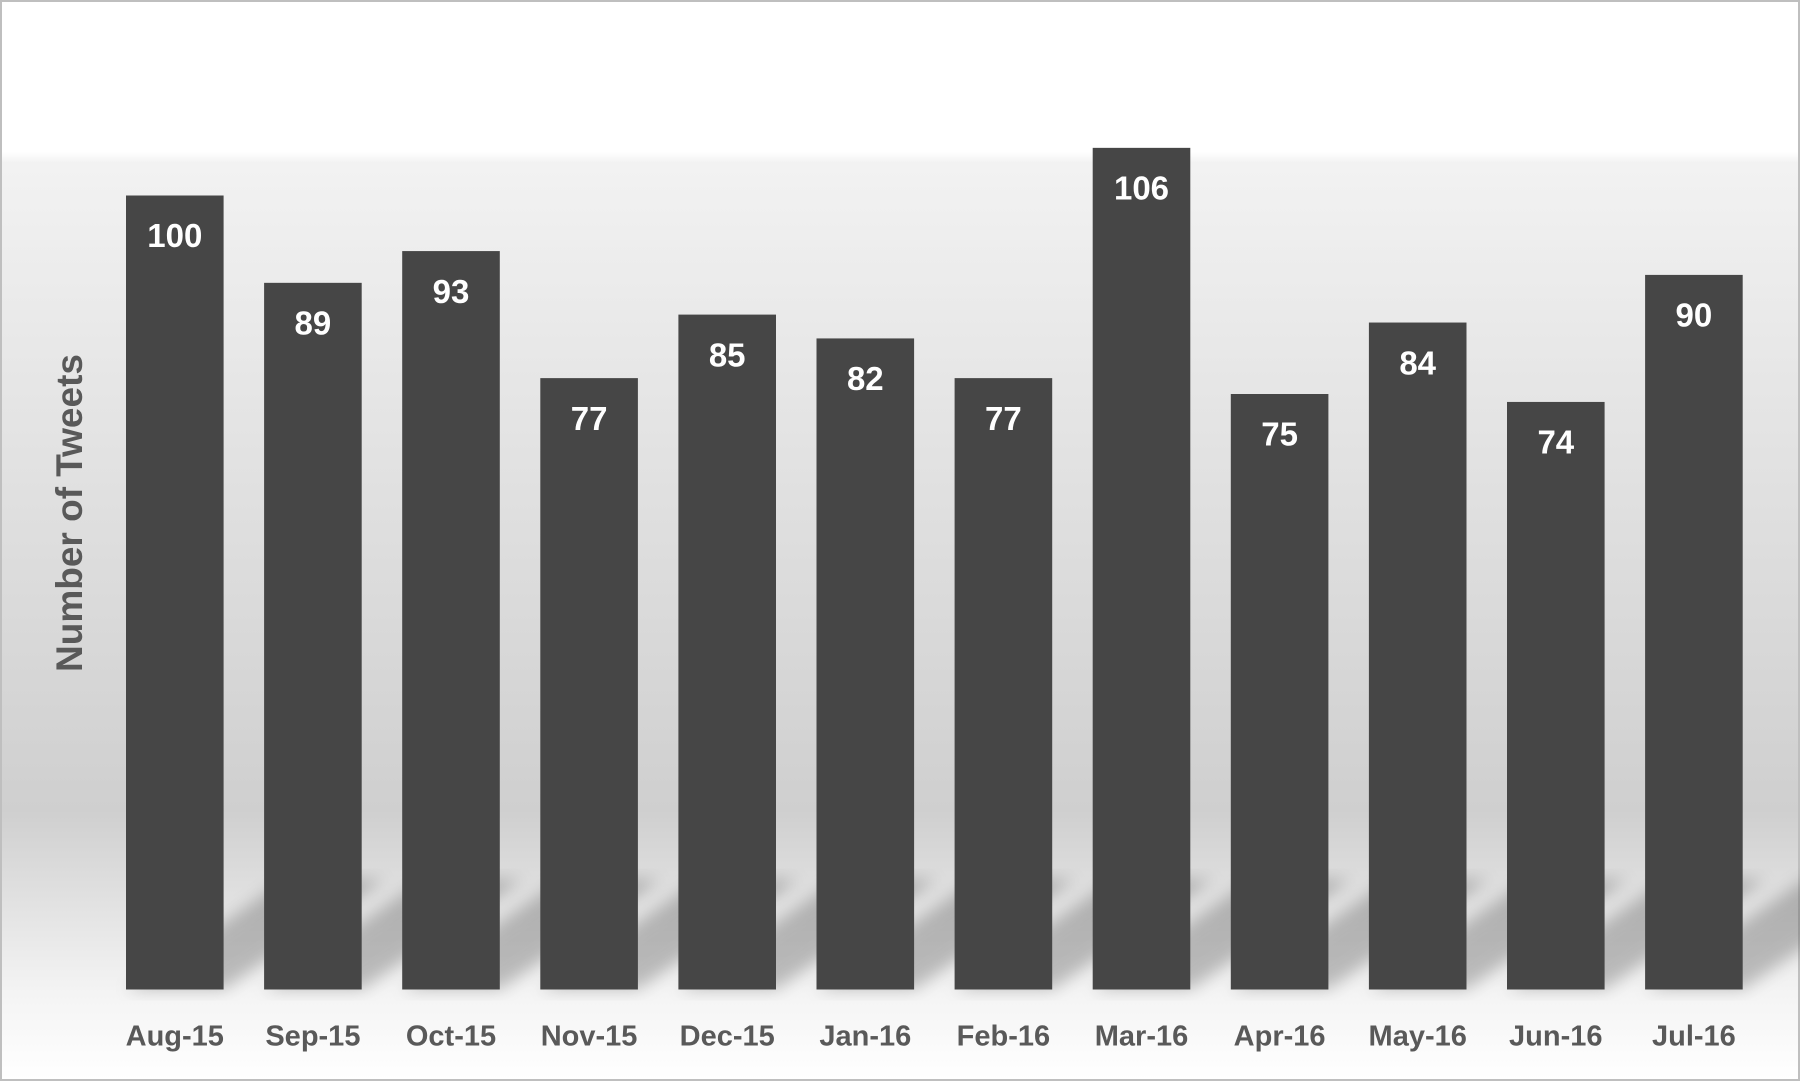 This screenshot has width=1800, height=1081. What do you see at coordinates (1555, 1037) in the screenshot?
I see `x-tick-label: Jun-16` at bounding box center [1555, 1037].